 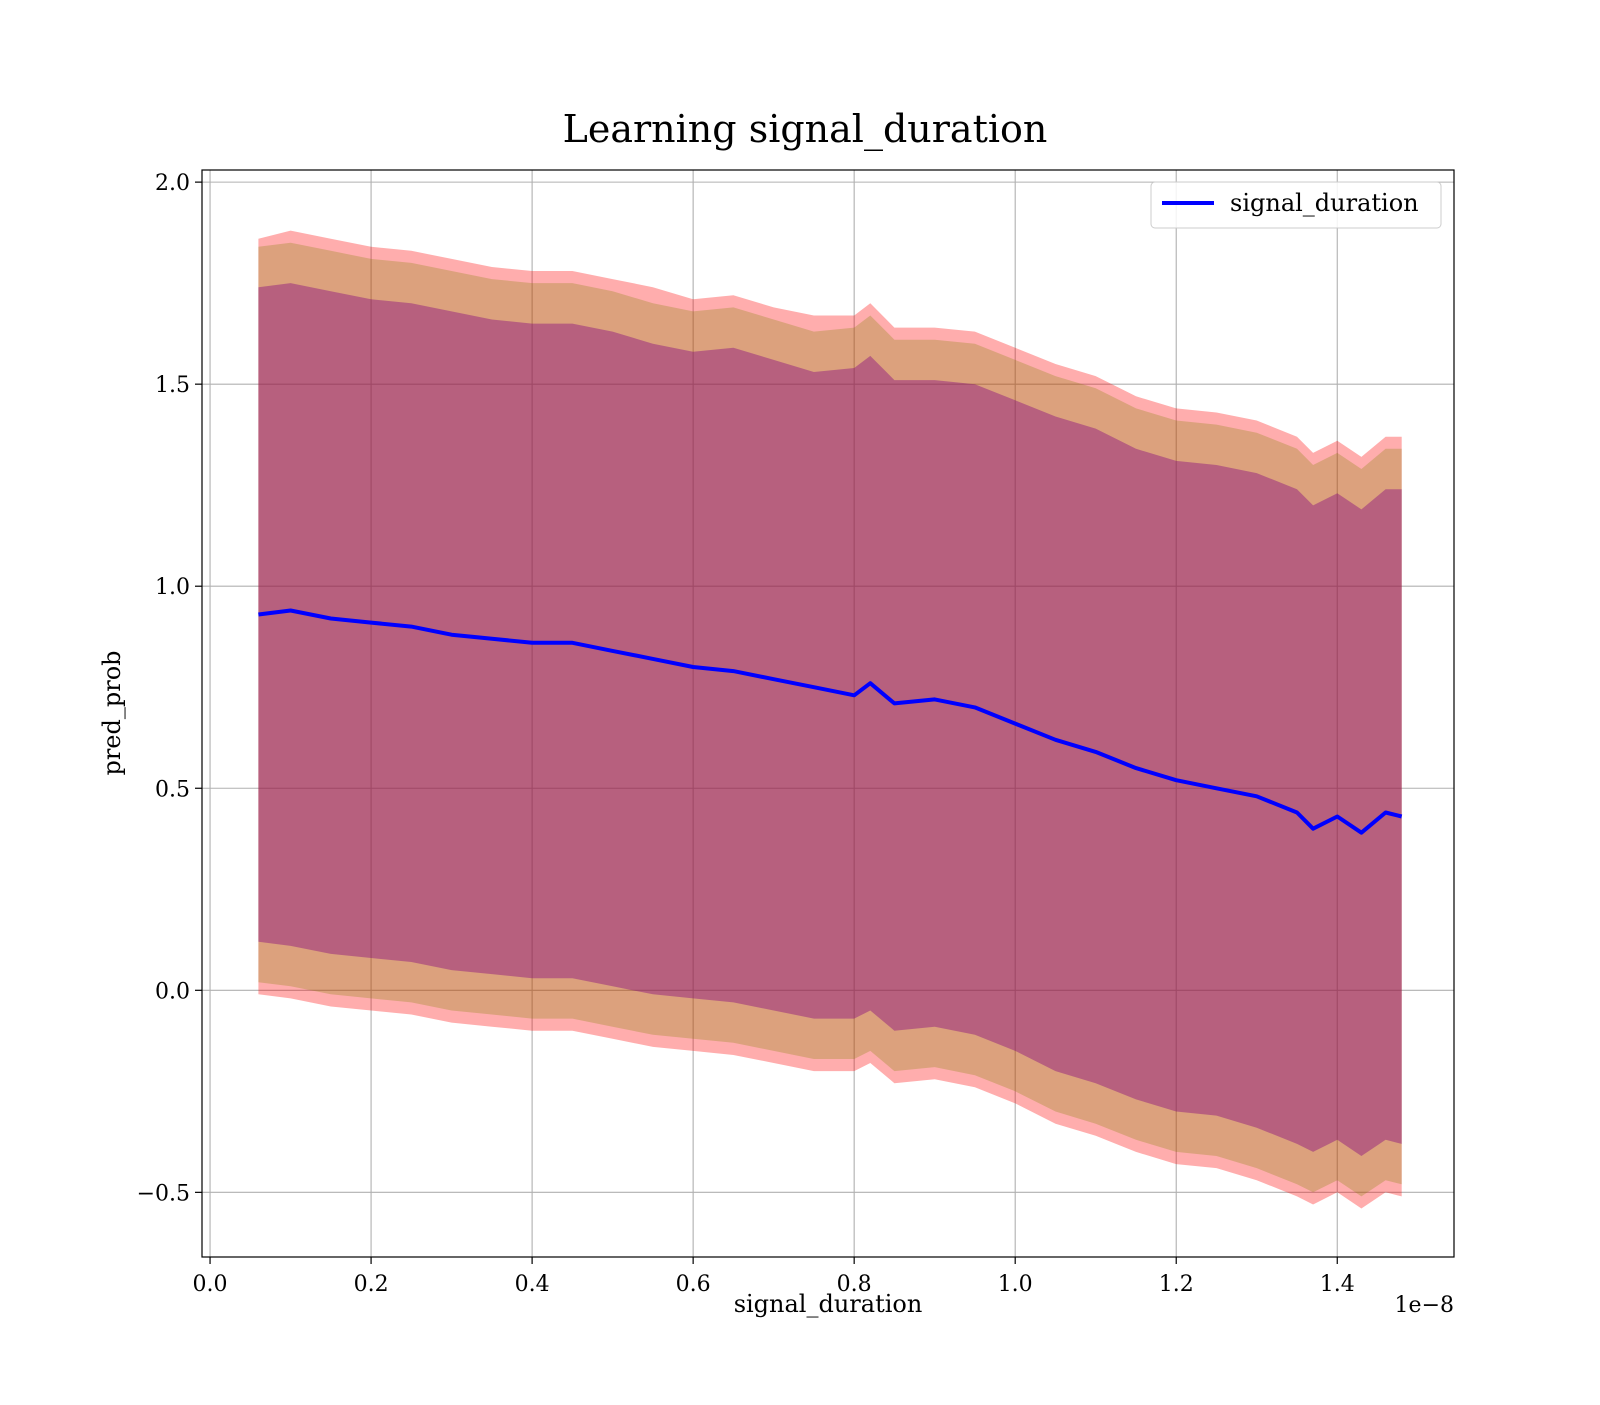 I want to click on x-tick-label: 0.4, so click(x=532, y=1284).